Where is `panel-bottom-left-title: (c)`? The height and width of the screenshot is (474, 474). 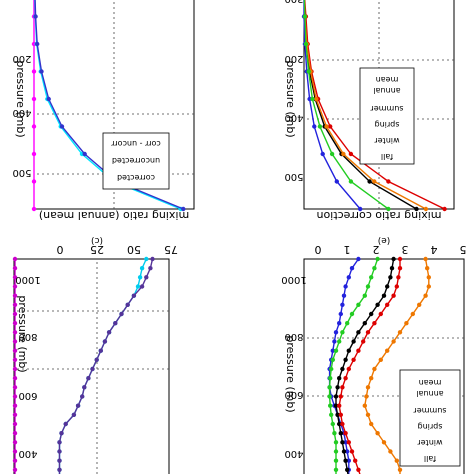 panel-bottom-left-title: (c) is located at coordinates (97, 240).